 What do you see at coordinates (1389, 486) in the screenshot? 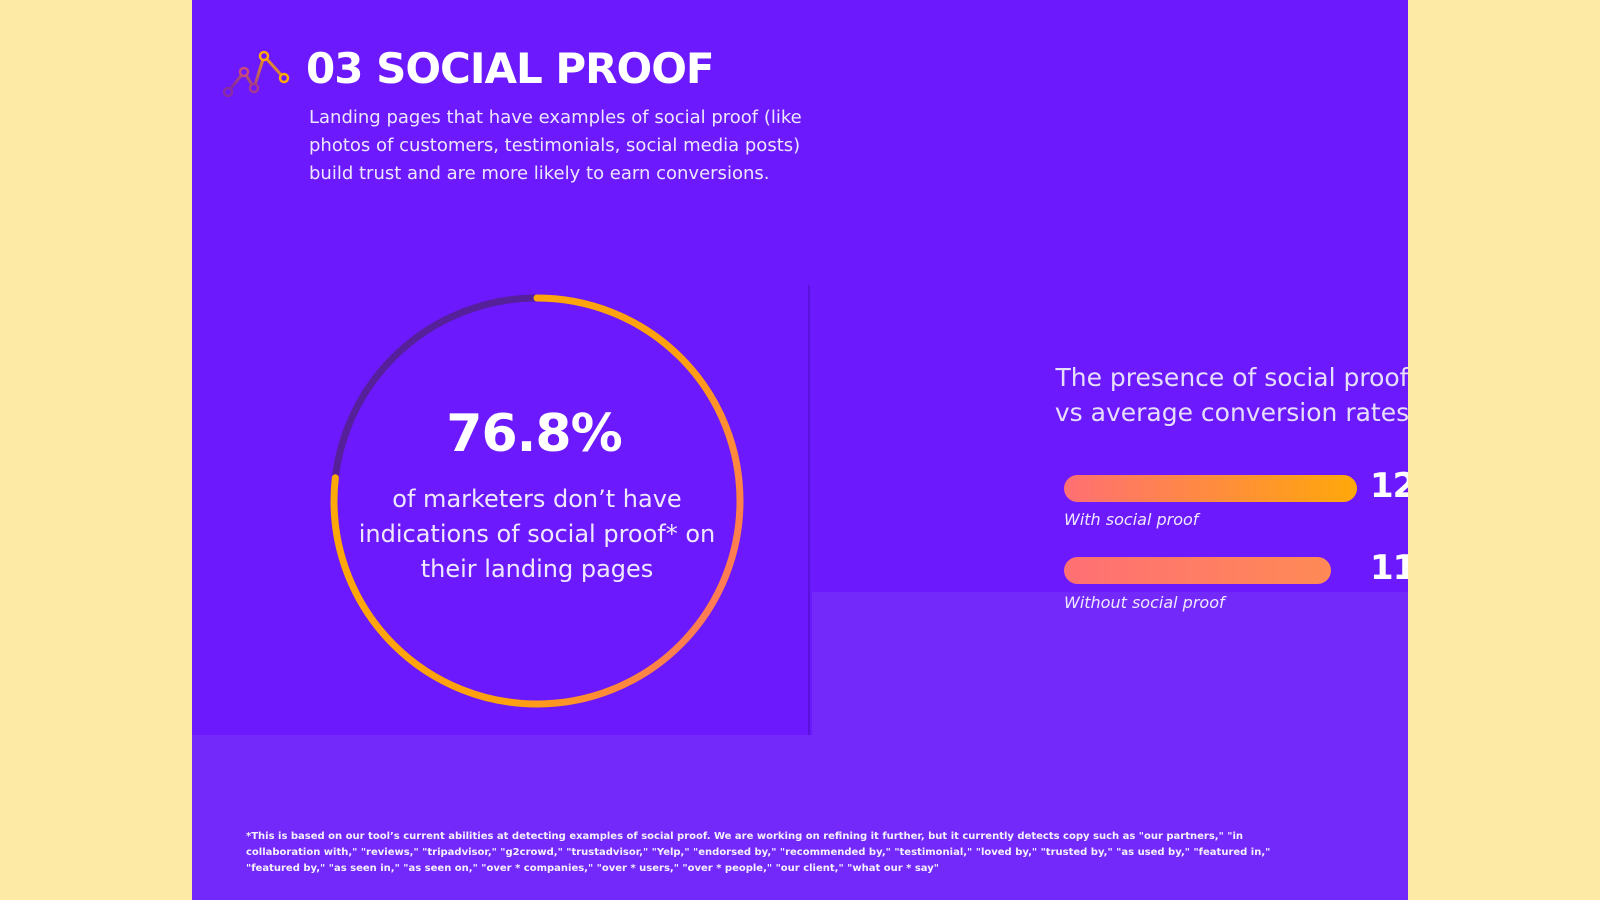
I see `bar-value-with-social-proof: 12.50%` at bounding box center [1389, 486].